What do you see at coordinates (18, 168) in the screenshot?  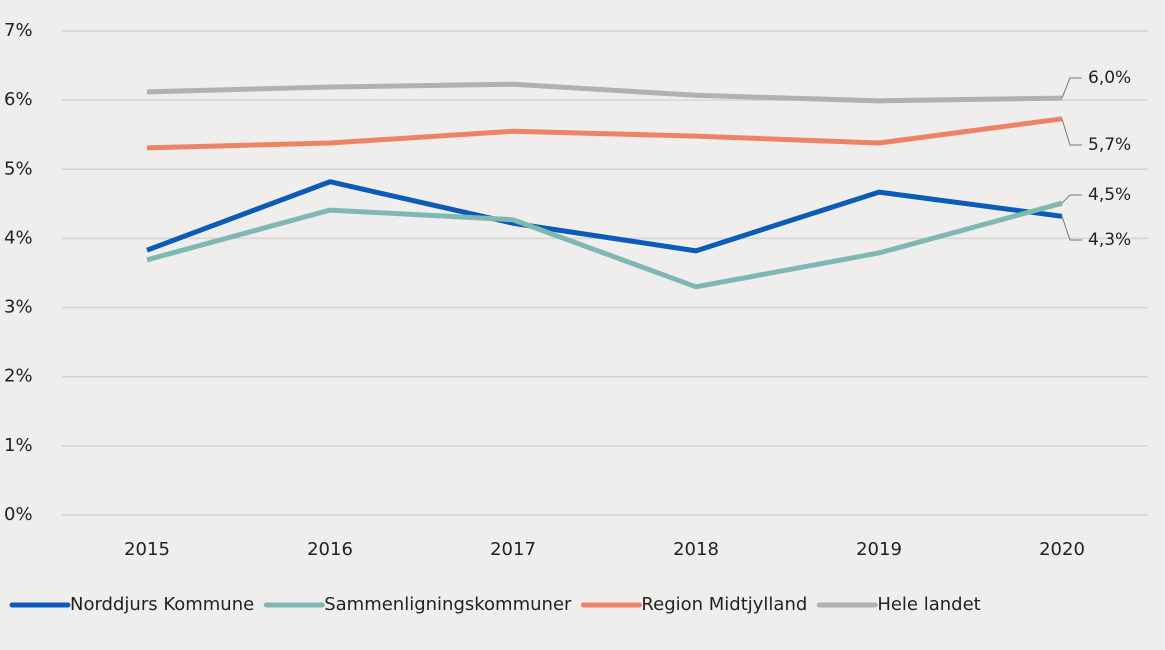 I see `y-tick-label: 5%` at bounding box center [18, 168].